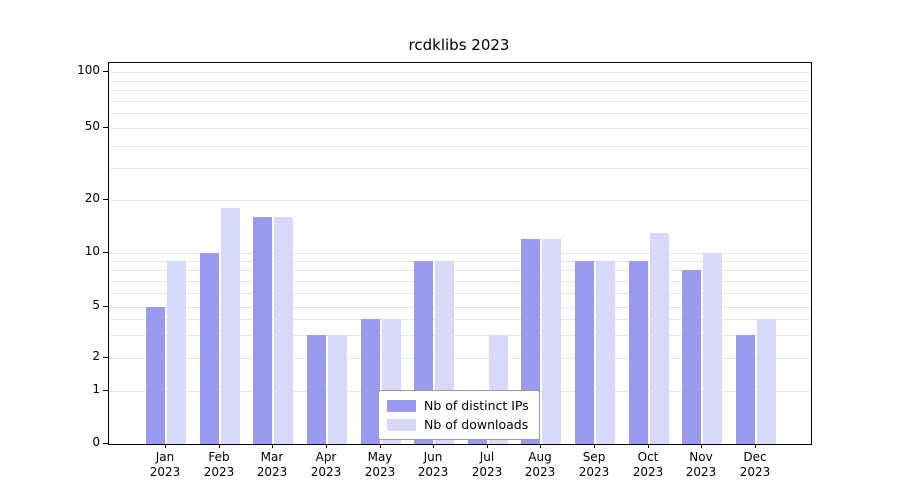 This screenshot has height=500, width=900. I want to click on x-tick-label: Jan 2023, so click(165, 465).